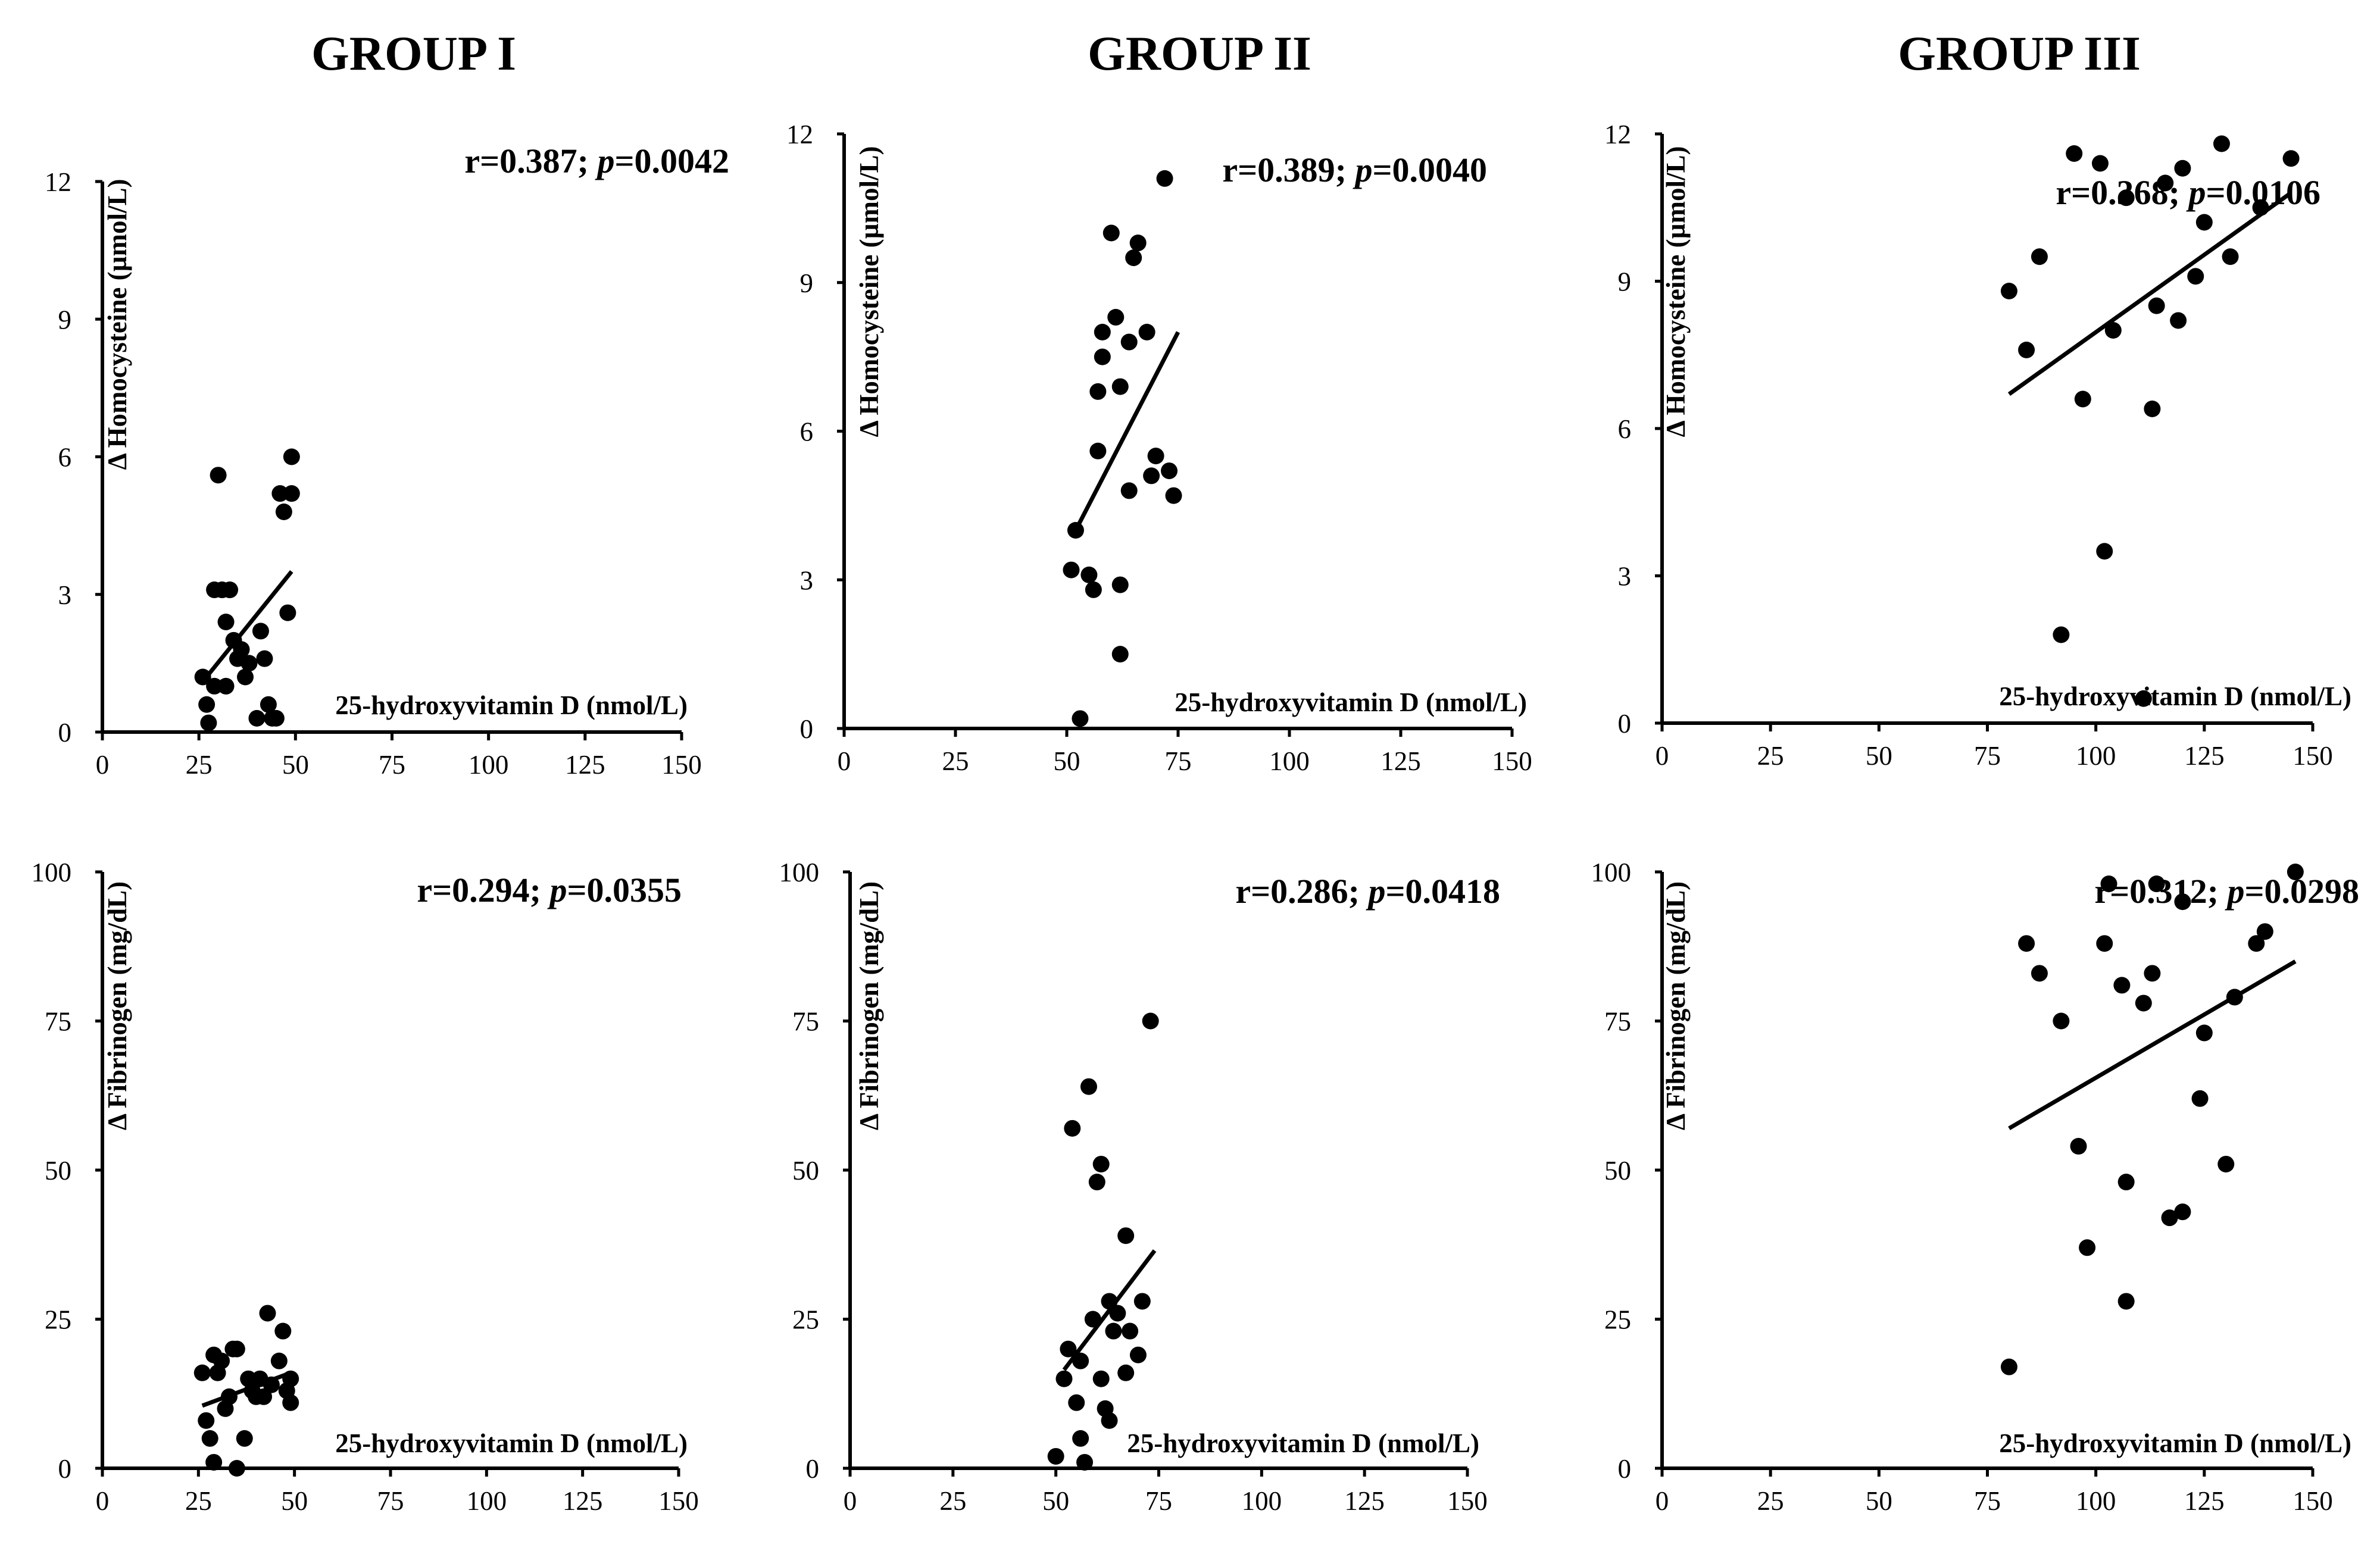 Image resolution: width=2380 pixels, height=1551 pixels. I want to click on correlation-p-value: =0.0106, so click(2263, 192).